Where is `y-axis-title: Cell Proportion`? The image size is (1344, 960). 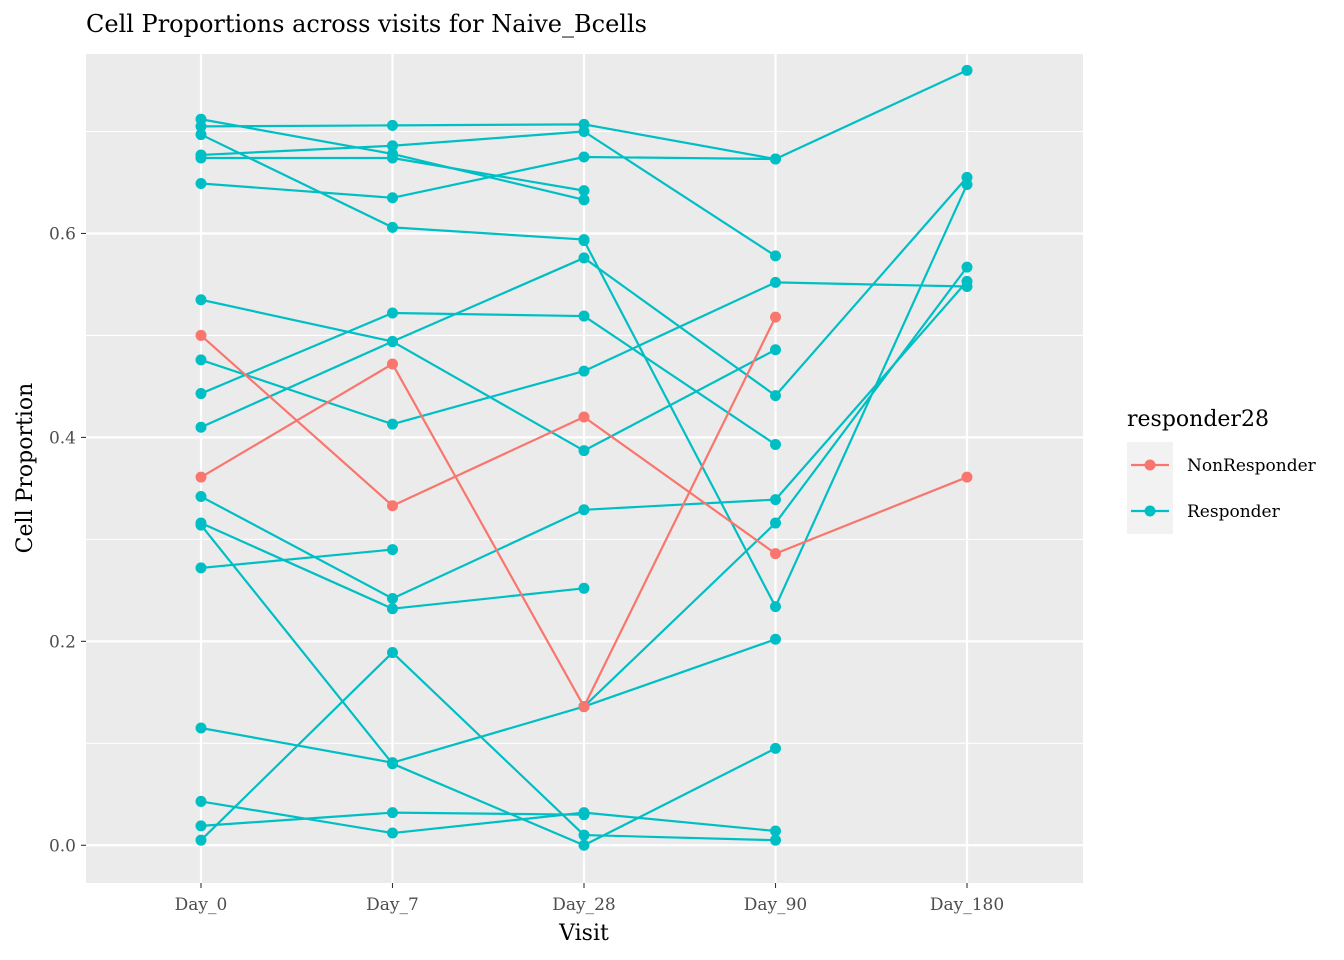 y-axis-title: Cell Proportion is located at coordinates (25, 468).